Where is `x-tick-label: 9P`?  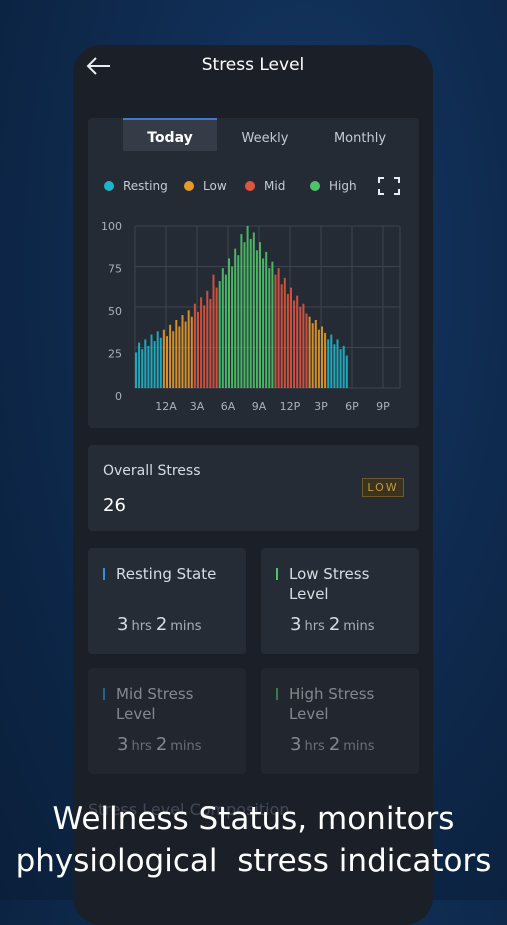
x-tick-label: 9P is located at coordinates (383, 406).